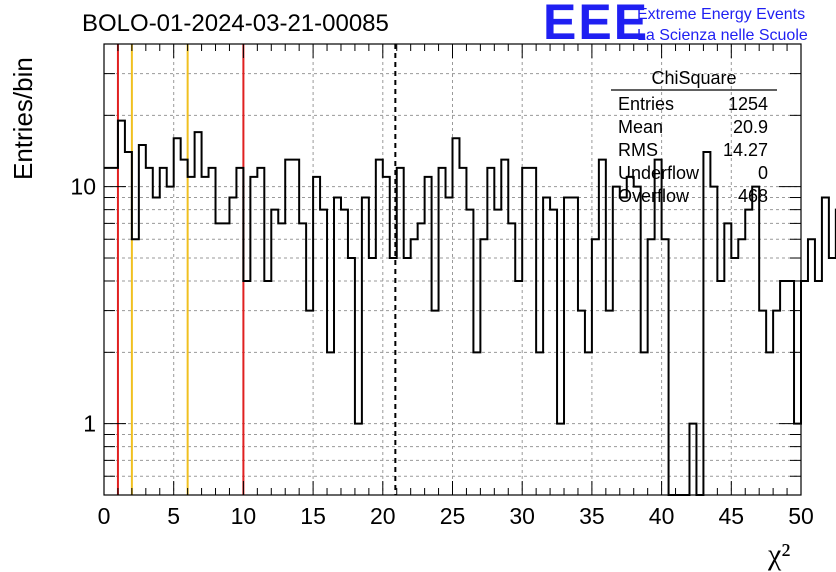 The height and width of the screenshot is (572, 836). I want to click on x-tick-label-4: 20, so click(383, 516).